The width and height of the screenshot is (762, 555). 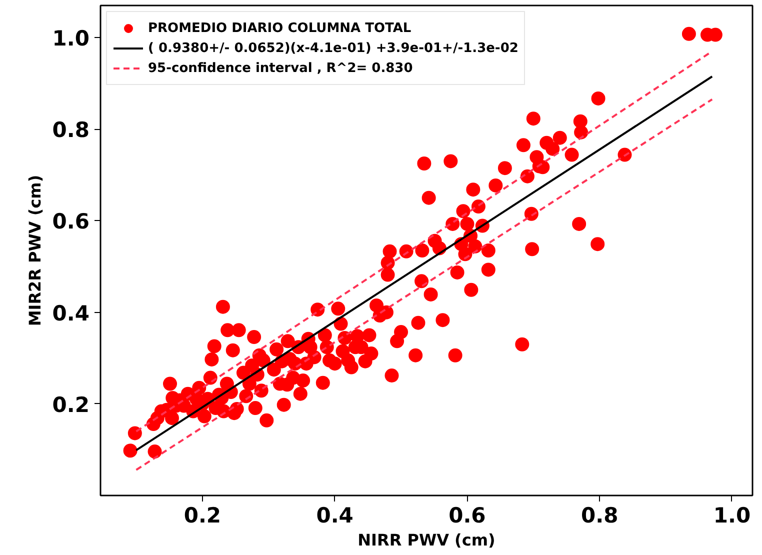 I want to click on x-tick-label: 0.2, so click(x=203, y=516).